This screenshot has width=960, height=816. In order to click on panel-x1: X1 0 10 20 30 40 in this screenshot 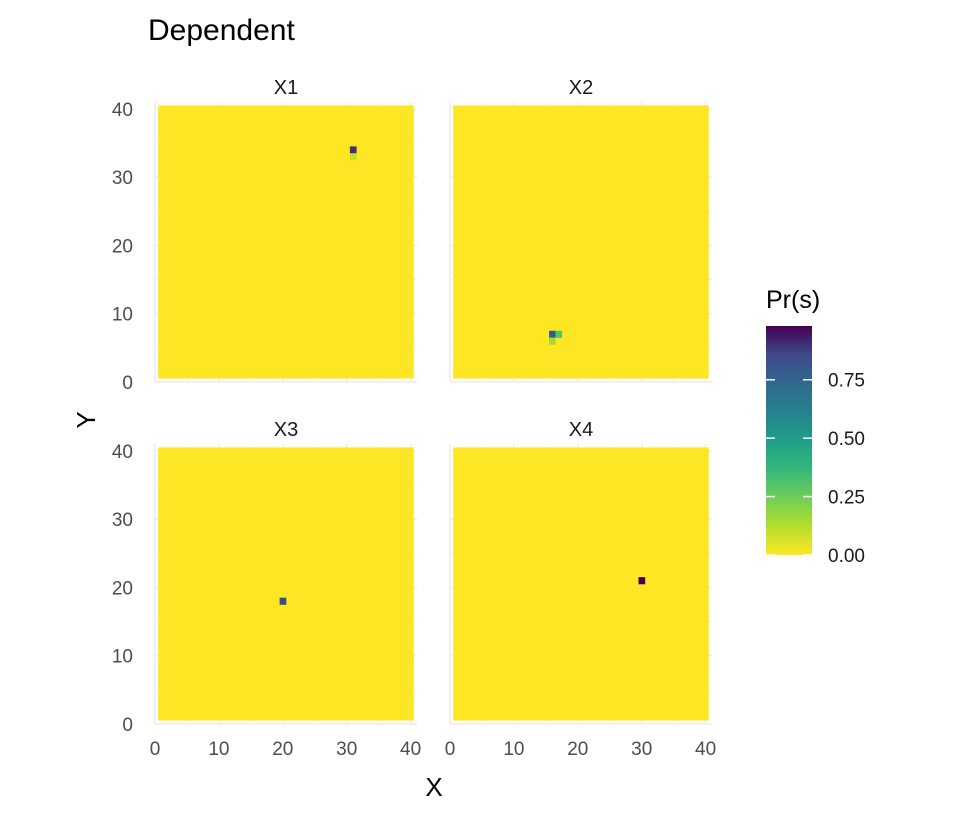, I will do `click(264, 235)`.